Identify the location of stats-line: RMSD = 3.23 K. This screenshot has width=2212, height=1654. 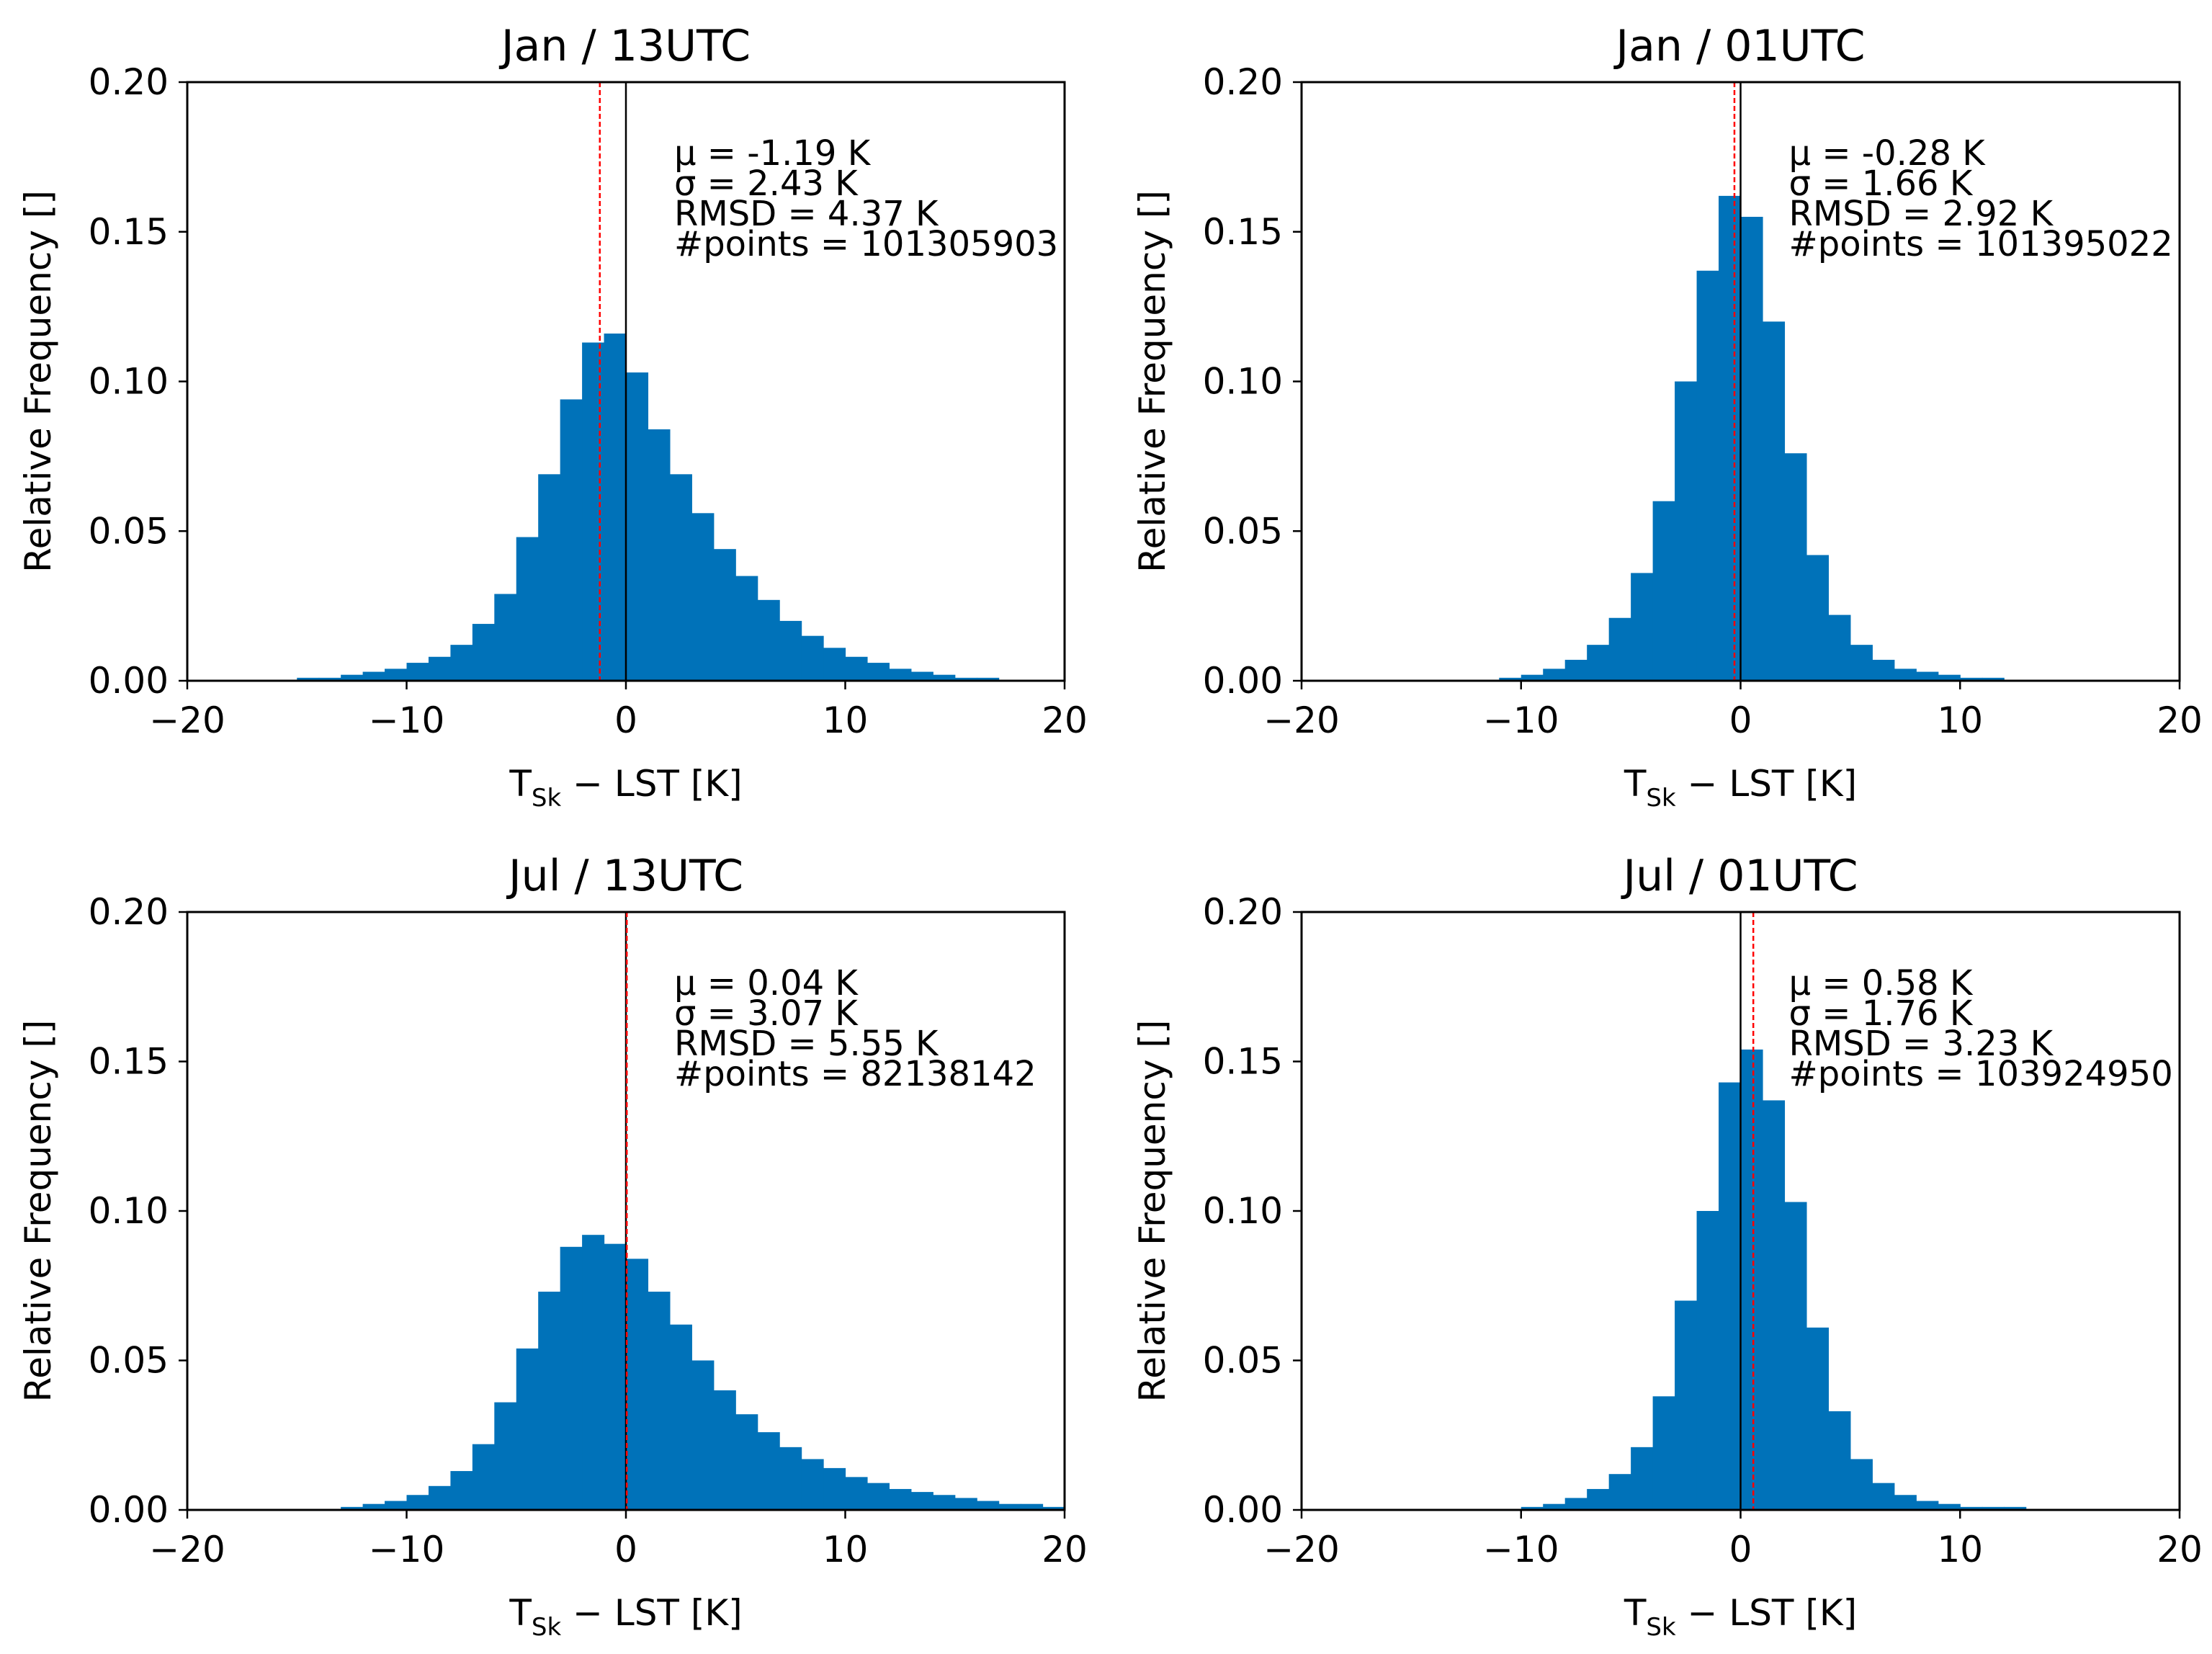
(1921, 1044).